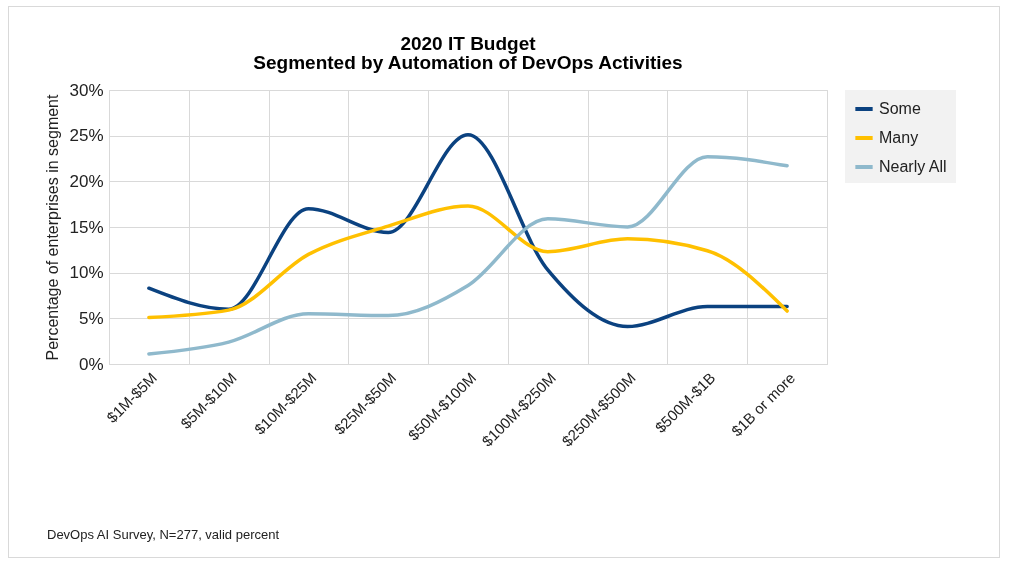 The image size is (1010, 569). Describe the element at coordinates (899, 137) in the screenshot. I see `legend-label: Many` at that location.